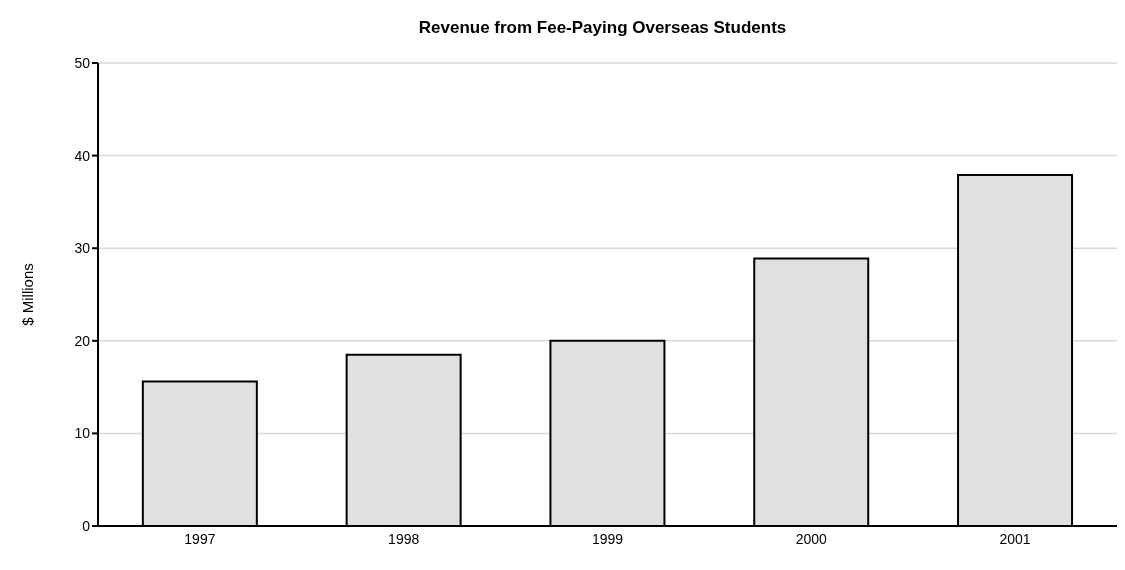 The width and height of the screenshot is (1125, 570). I want to click on y-axis-title: $ Millions, so click(28, 294).